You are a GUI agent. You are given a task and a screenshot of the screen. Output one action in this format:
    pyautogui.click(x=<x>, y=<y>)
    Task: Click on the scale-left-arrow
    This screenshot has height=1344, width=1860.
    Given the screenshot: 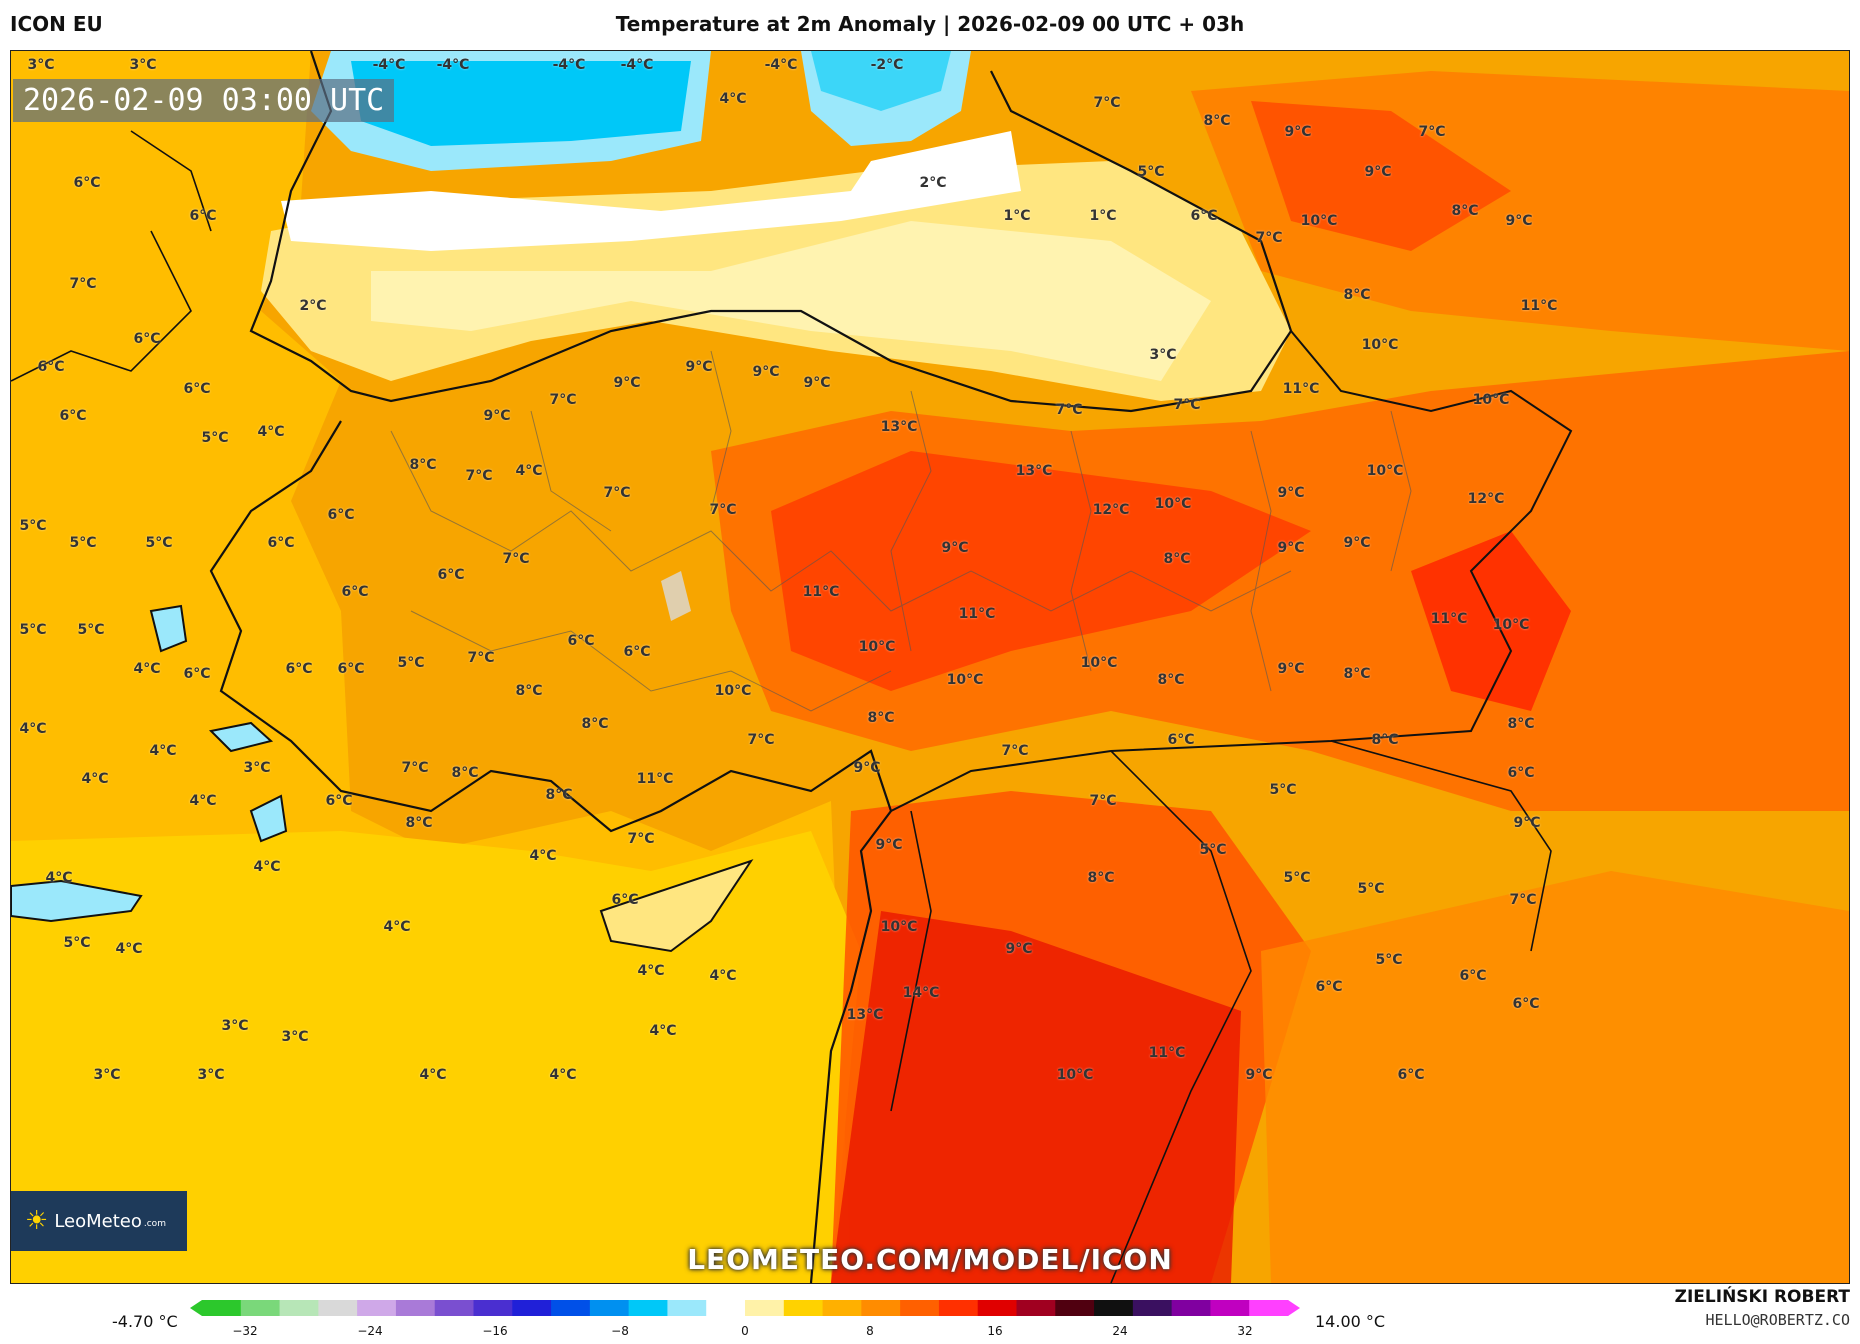 What is the action you would take?
    pyautogui.click(x=196, y=1308)
    